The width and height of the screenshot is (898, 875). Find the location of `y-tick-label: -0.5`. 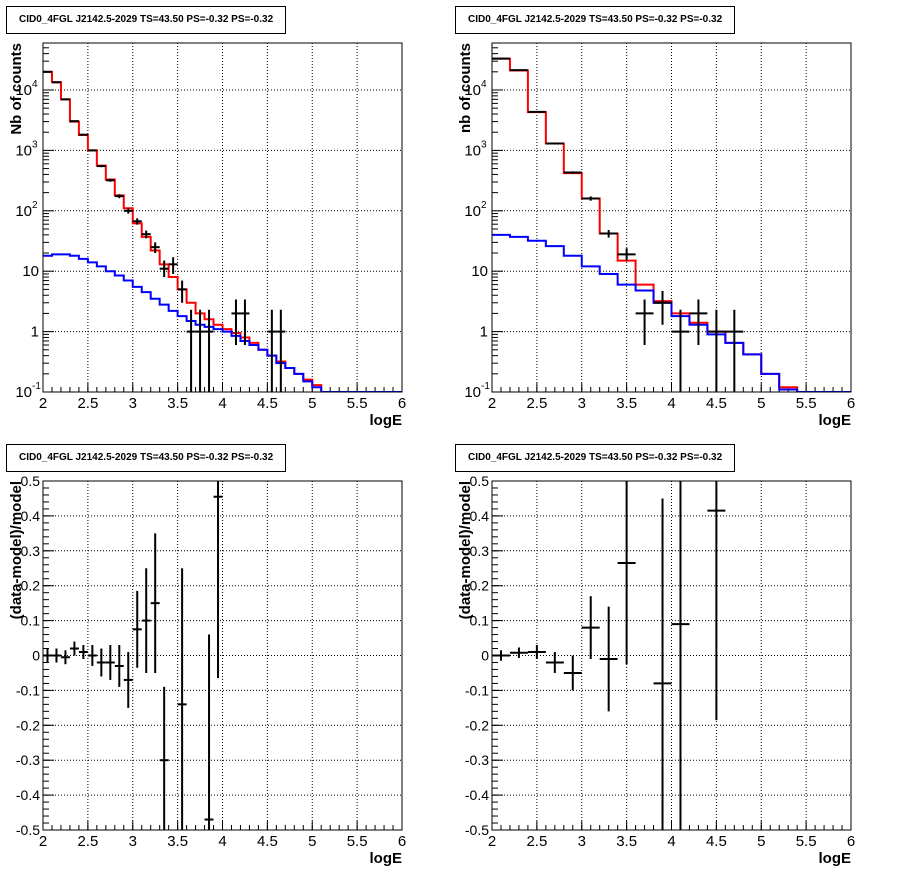

y-tick-label: -0.5 is located at coordinates (477, 830).